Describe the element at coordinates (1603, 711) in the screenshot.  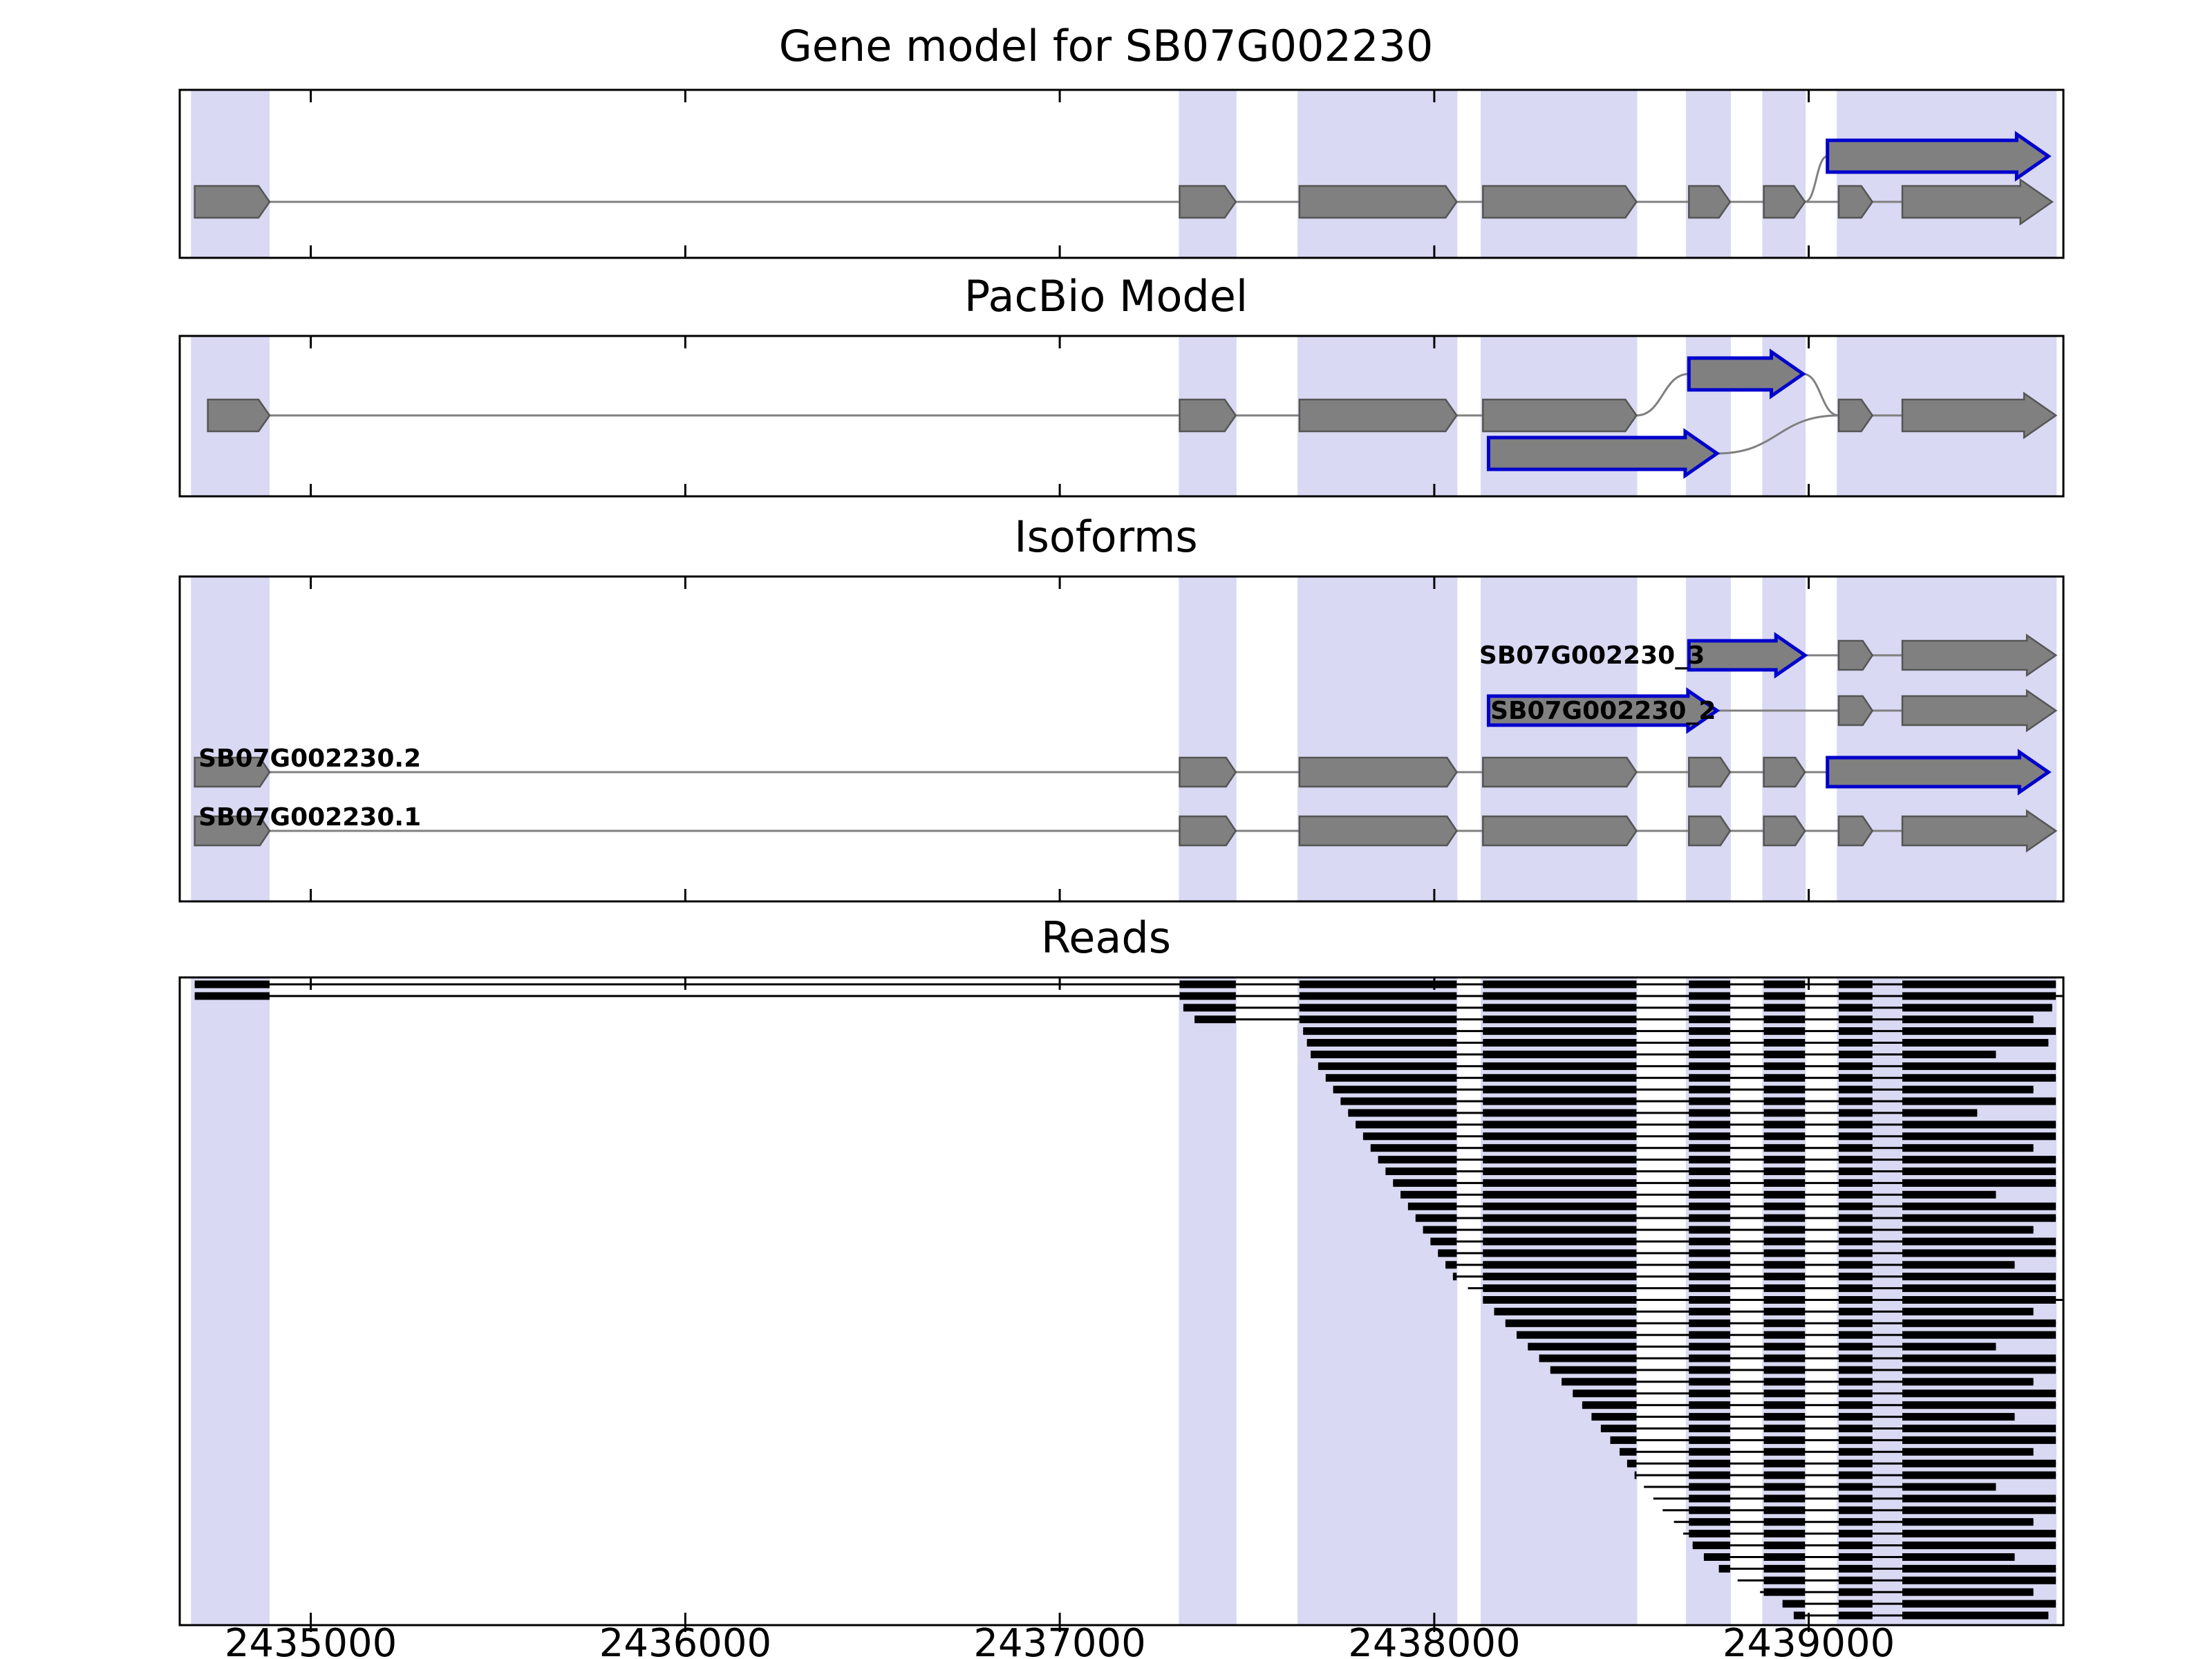
I see `svg-text: SB07G002230_2` at that location.